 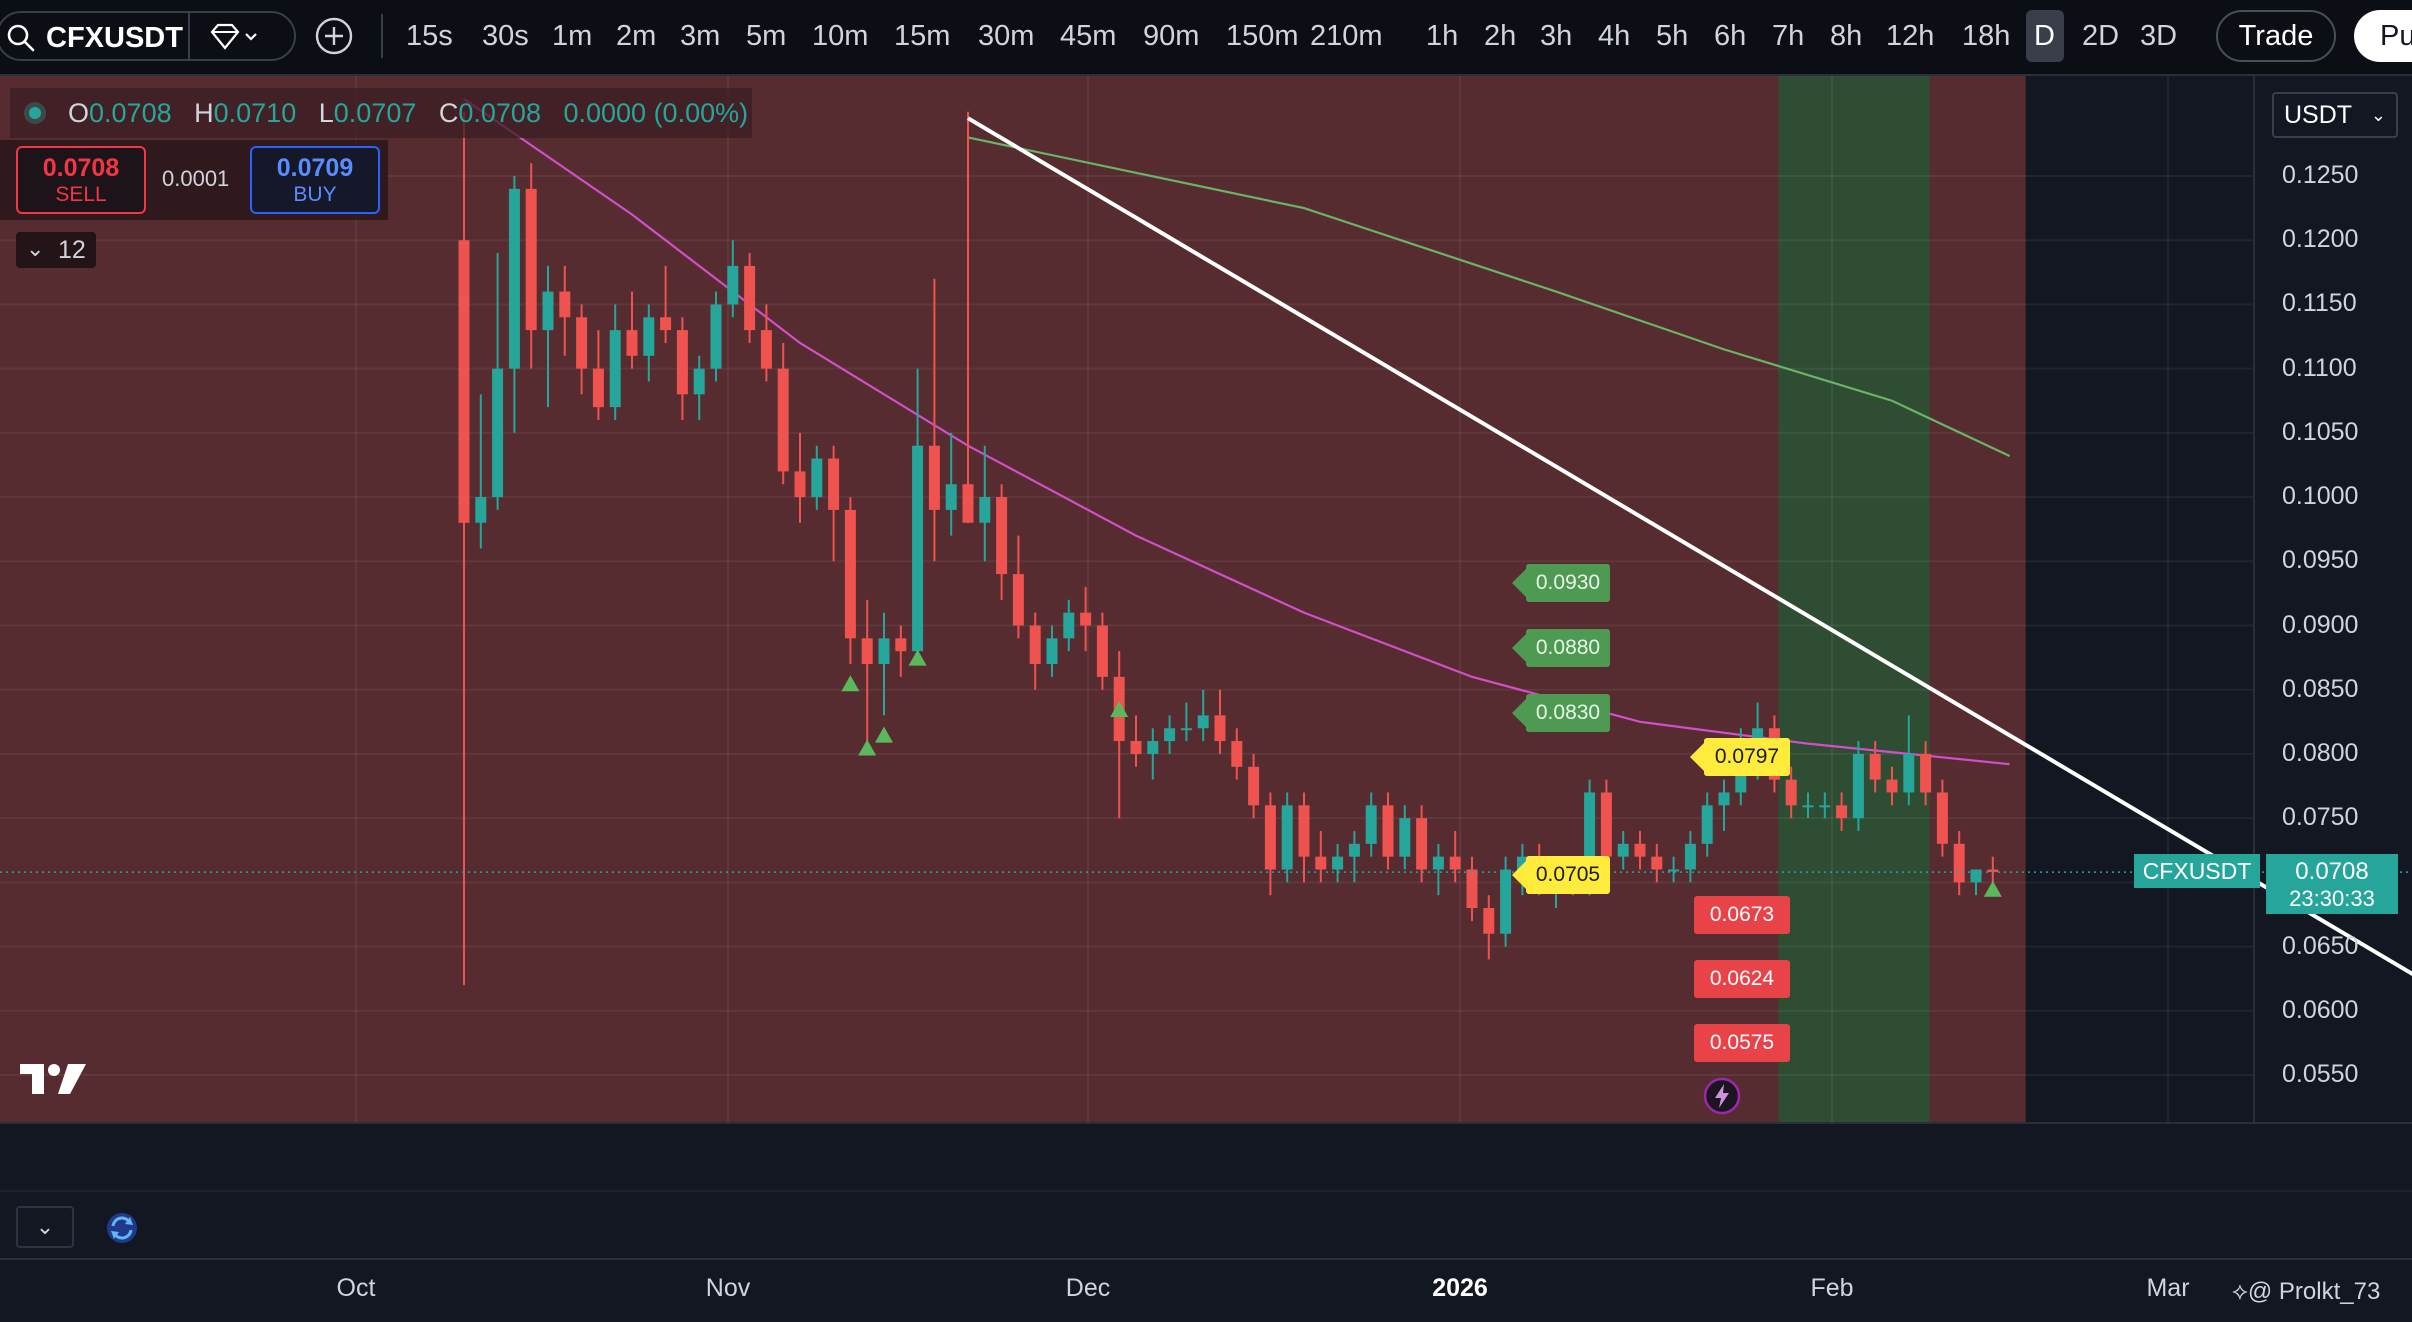 I want to click on timeframe-15s: 15s, so click(x=429, y=36).